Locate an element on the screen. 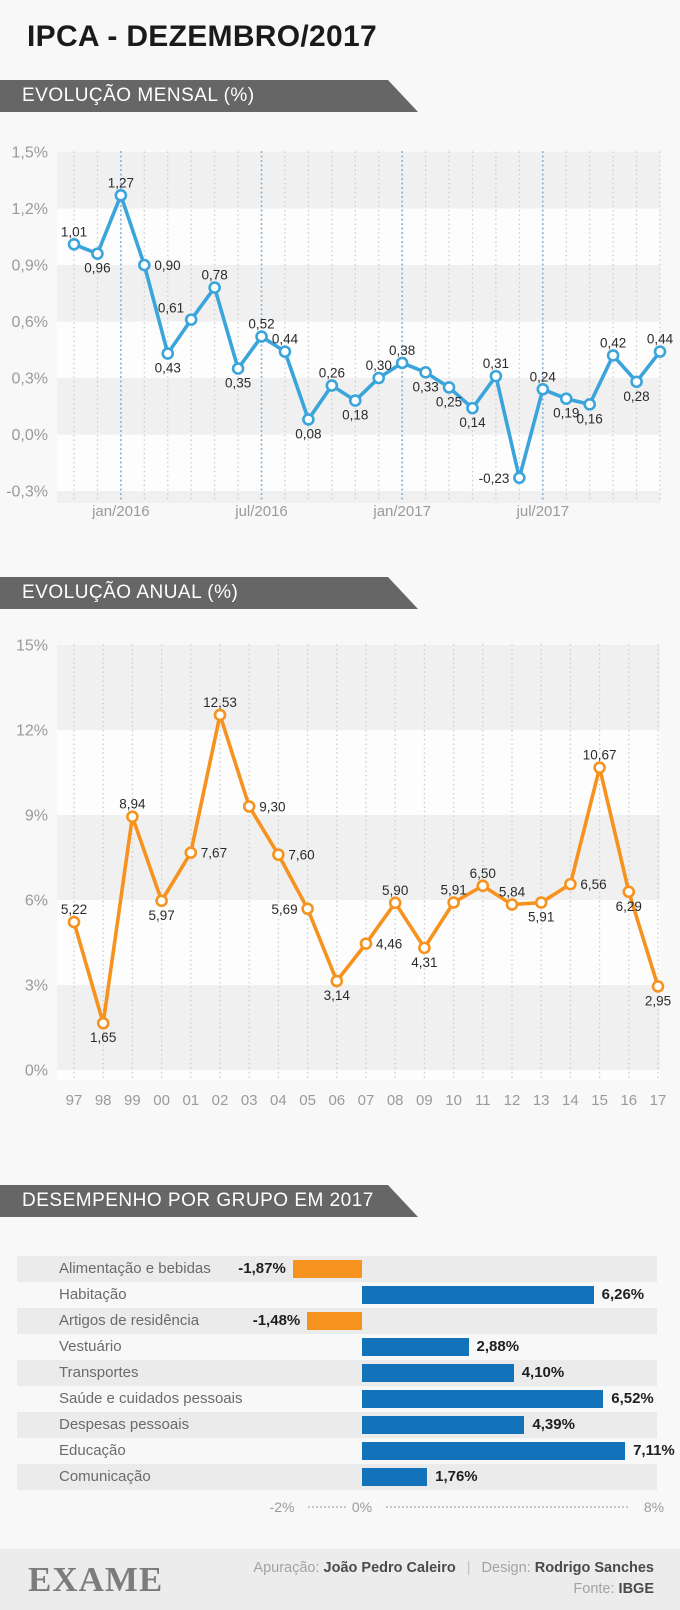 This screenshot has width=680, height=1610. svg-text: 17 is located at coordinates (658, 1100).